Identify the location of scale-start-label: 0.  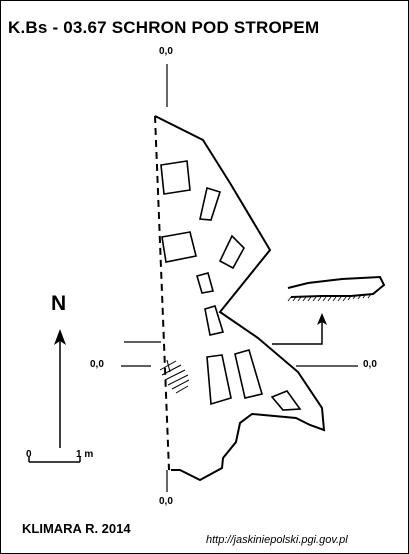
(29, 454).